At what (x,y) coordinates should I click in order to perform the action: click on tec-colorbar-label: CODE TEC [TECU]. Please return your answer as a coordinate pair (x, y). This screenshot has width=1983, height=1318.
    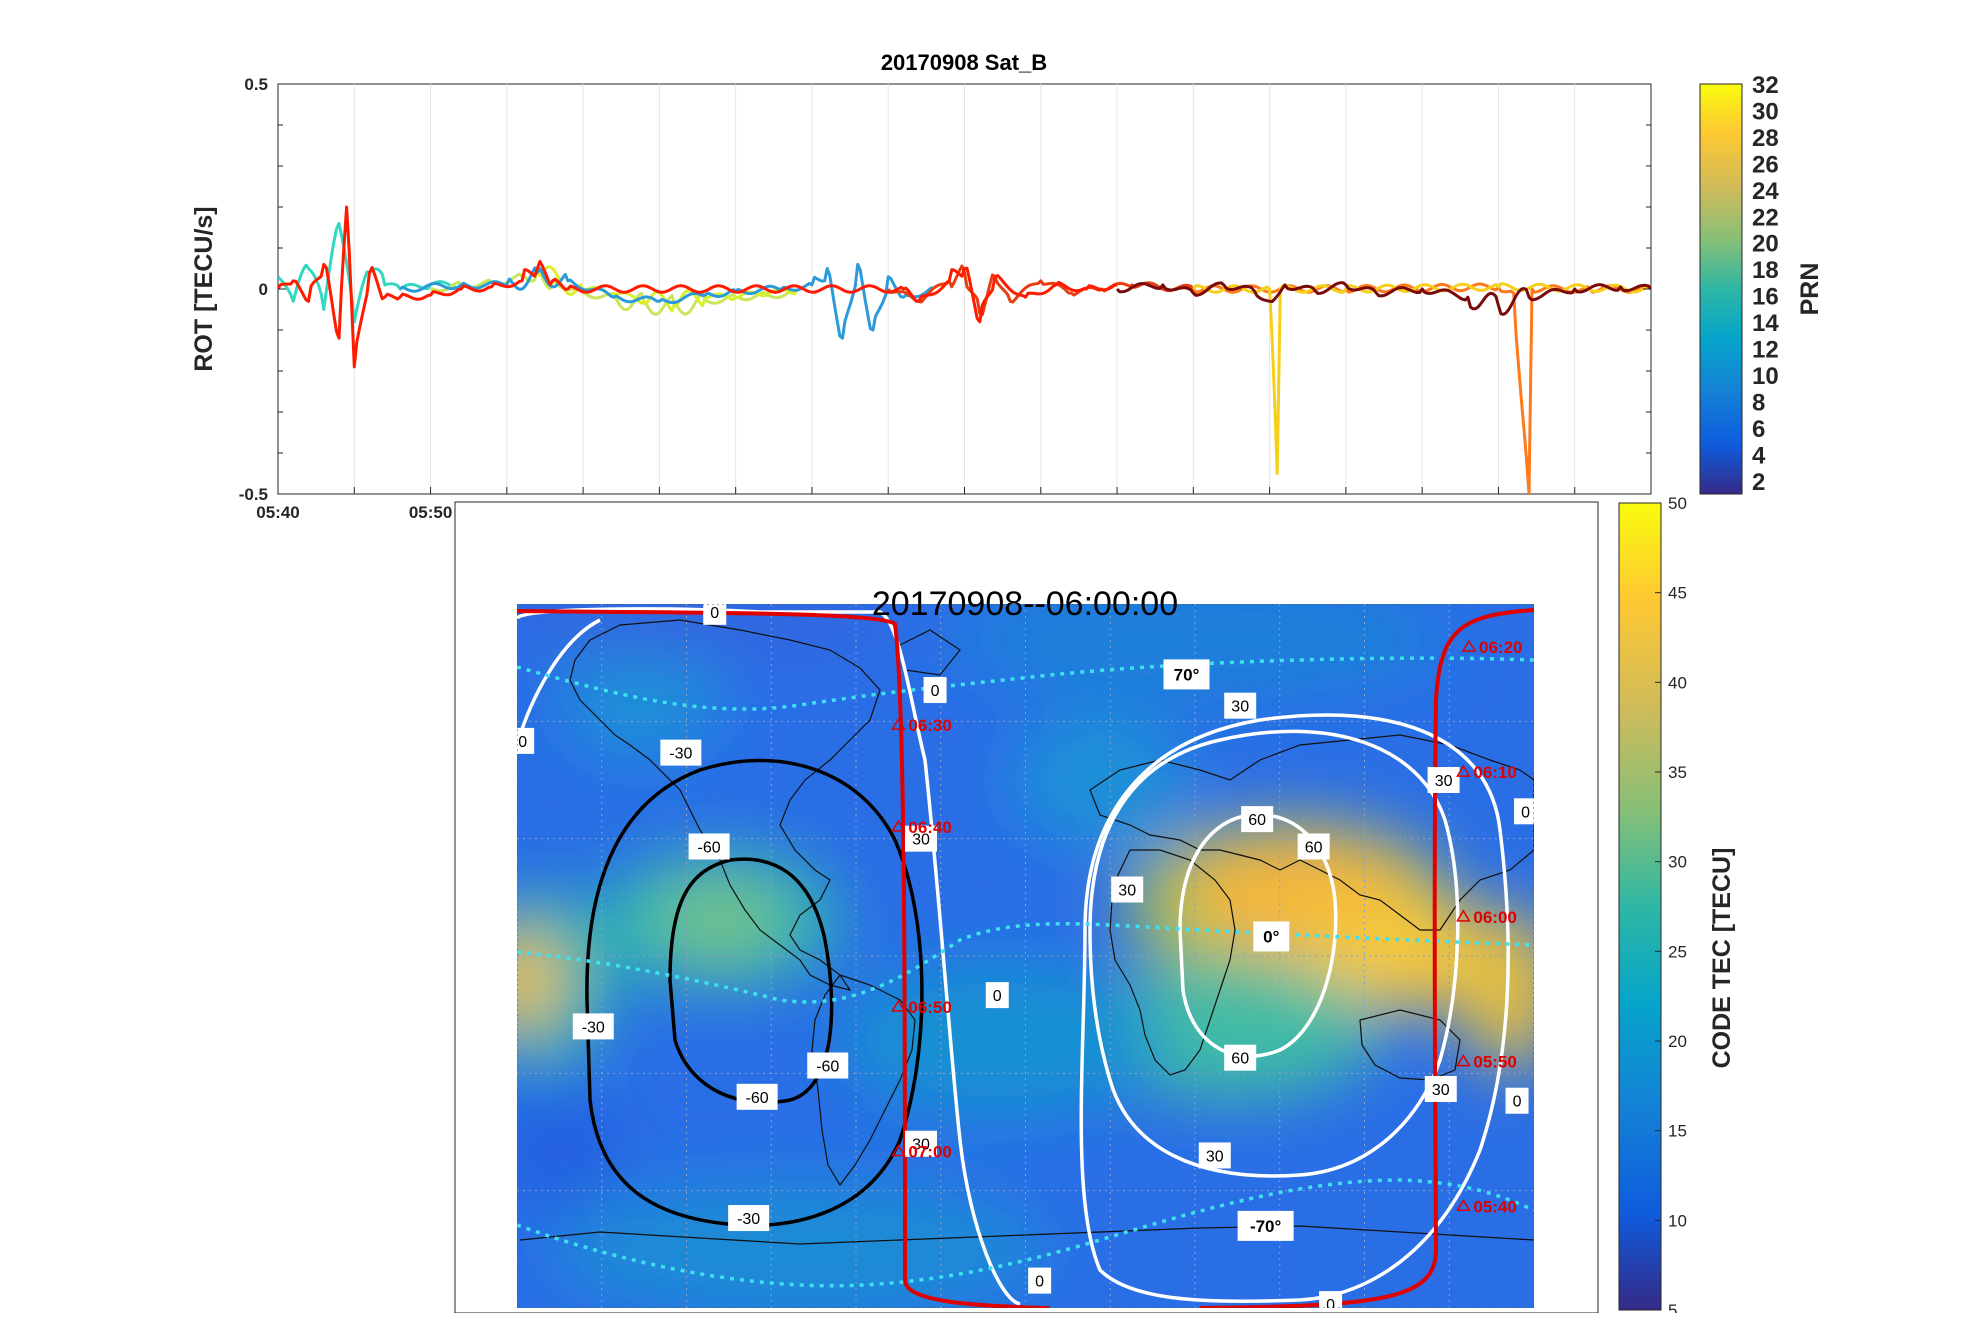
    Looking at the image, I should click on (1722, 958).